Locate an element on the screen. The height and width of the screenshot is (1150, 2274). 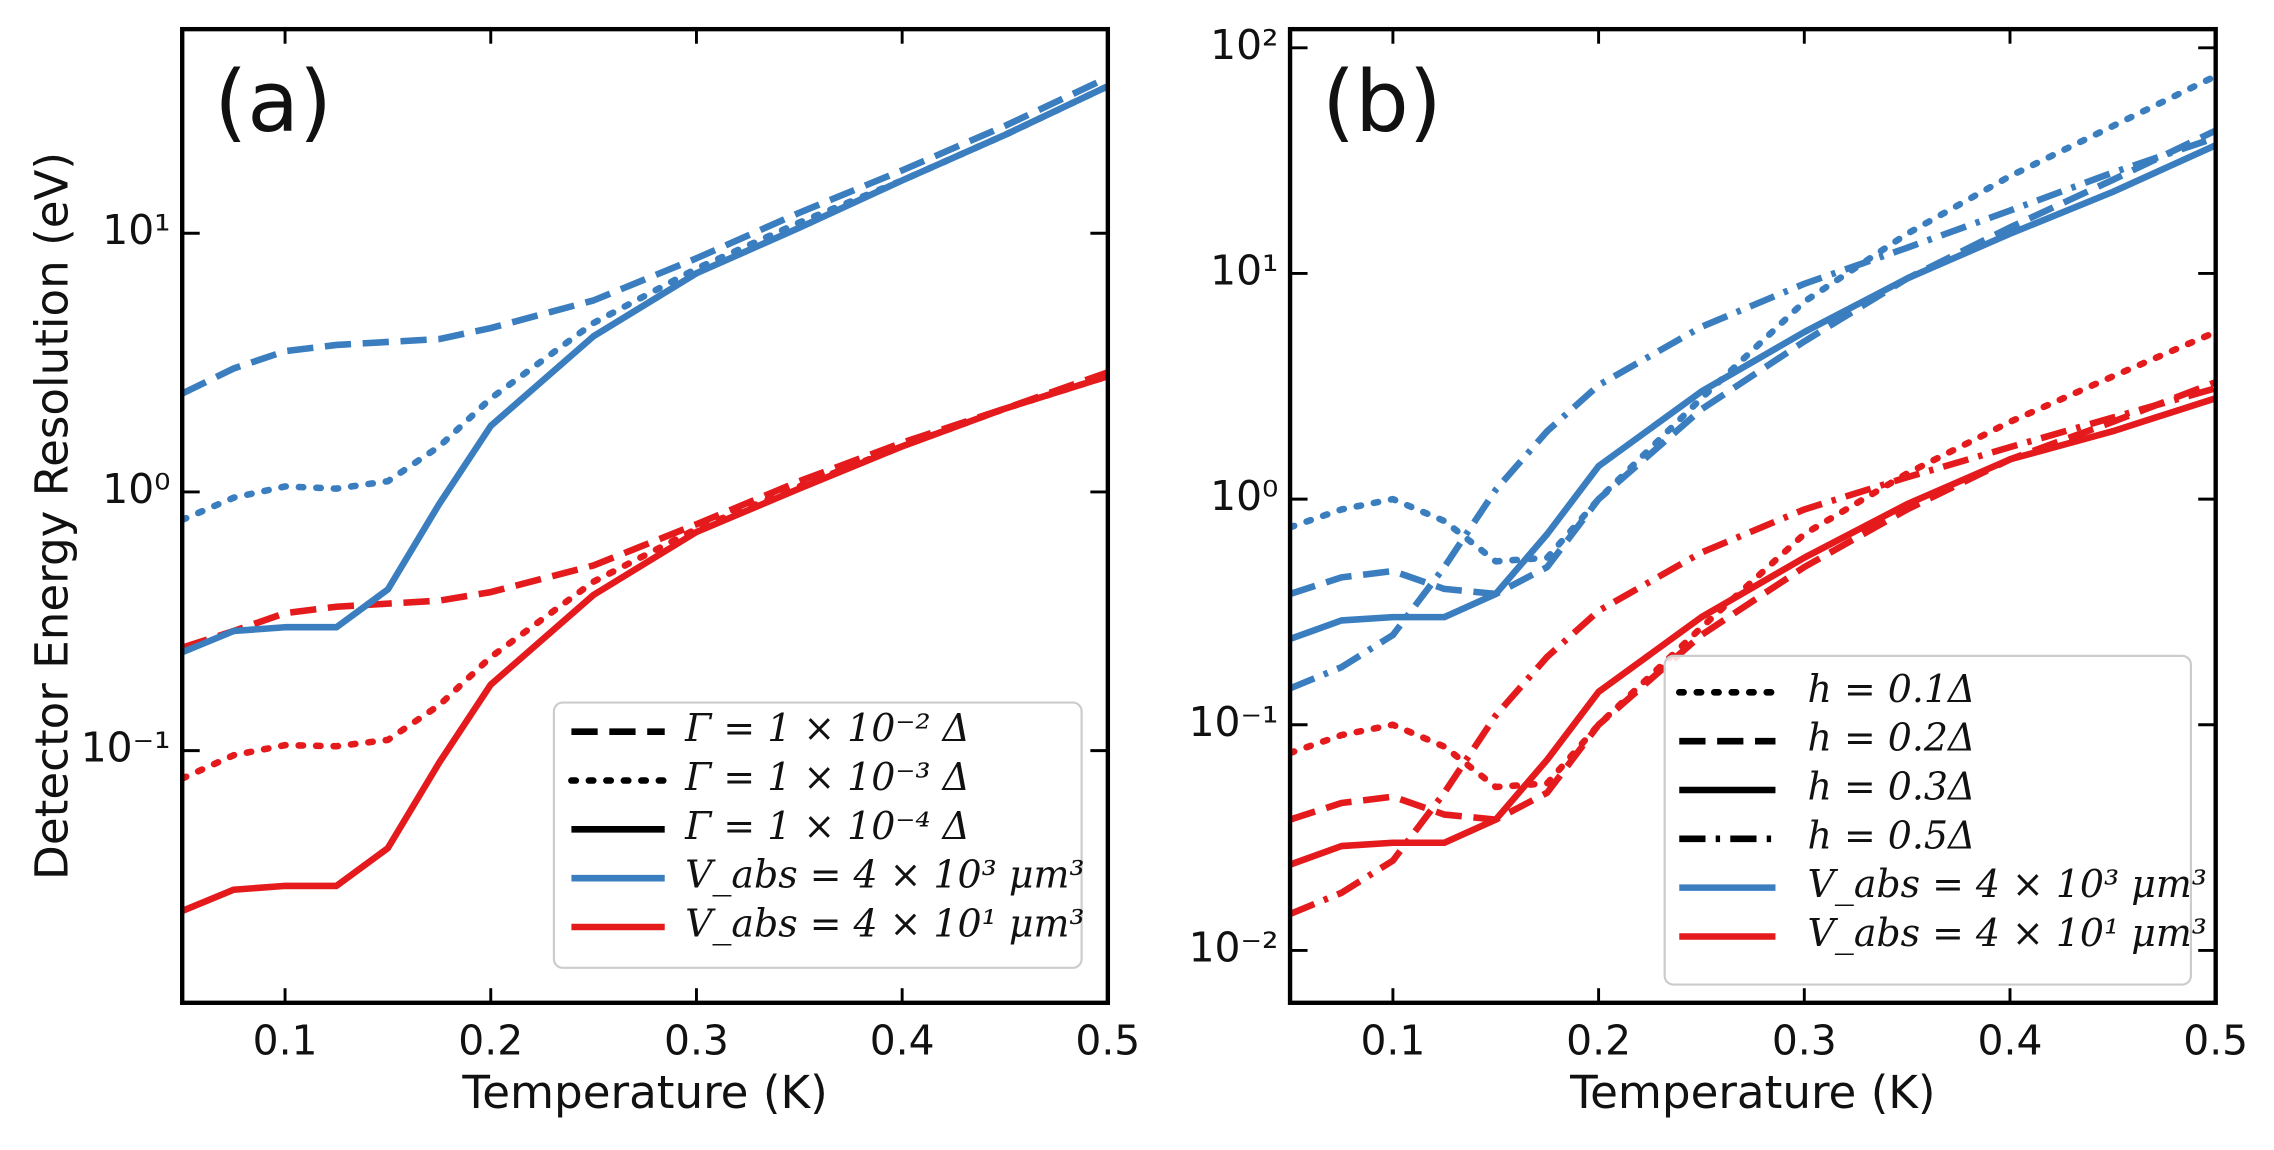
y-tick-label: 10⁻² is located at coordinates (1234, 947).